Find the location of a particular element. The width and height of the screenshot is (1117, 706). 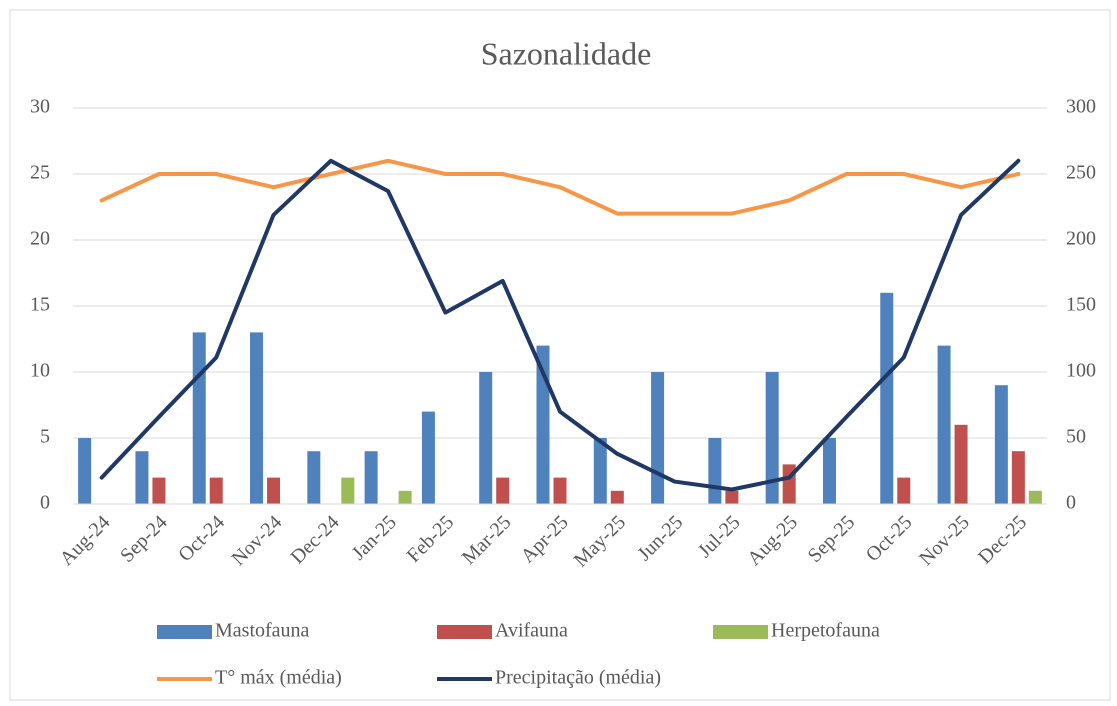

line-series is located at coordinates (560, 187).